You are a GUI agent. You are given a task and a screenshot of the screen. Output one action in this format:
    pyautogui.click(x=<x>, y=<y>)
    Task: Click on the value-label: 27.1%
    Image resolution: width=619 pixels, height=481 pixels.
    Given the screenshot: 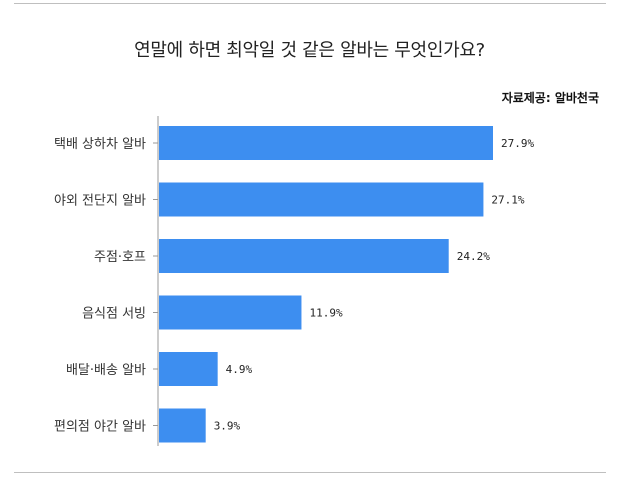 What is the action you would take?
    pyautogui.click(x=507, y=200)
    